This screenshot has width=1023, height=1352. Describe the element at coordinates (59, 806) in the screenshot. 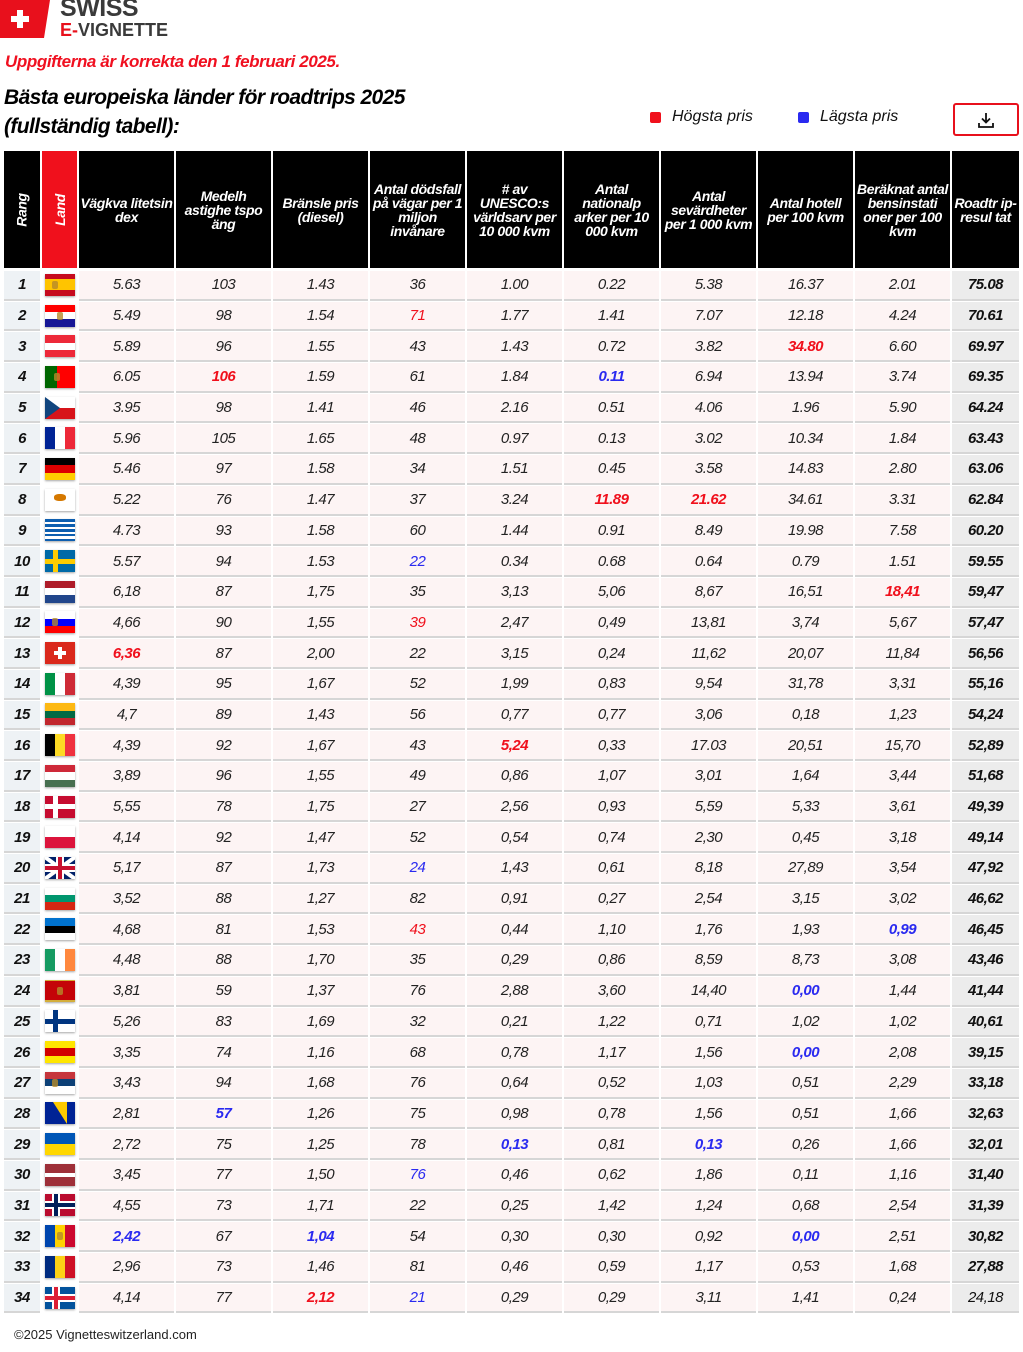

I see `flag-dk-icon` at that location.